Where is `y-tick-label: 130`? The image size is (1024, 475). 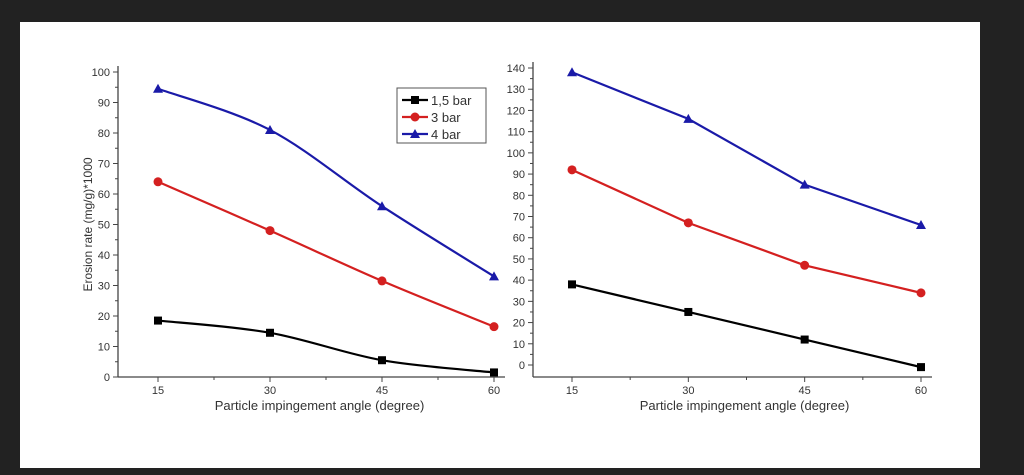
y-tick-label: 130 is located at coordinates (516, 90).